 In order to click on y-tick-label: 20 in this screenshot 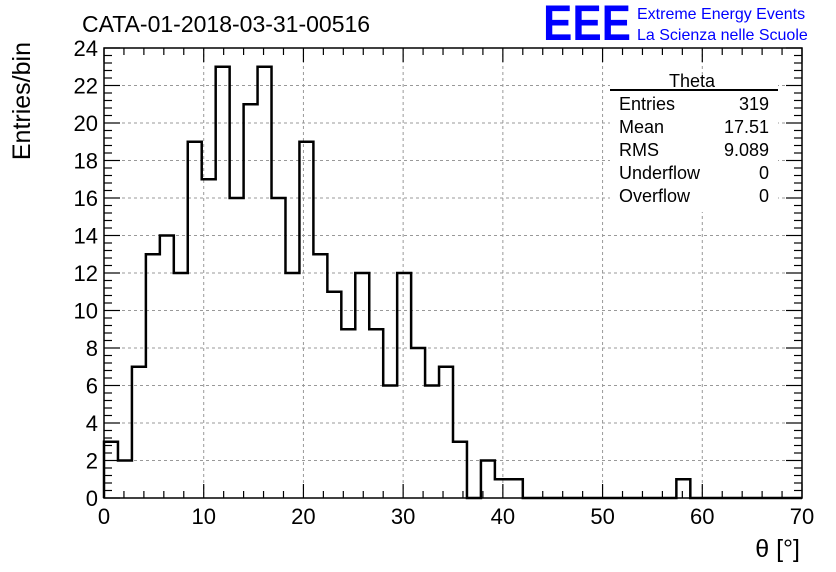, I will do `click(86, 123)`.